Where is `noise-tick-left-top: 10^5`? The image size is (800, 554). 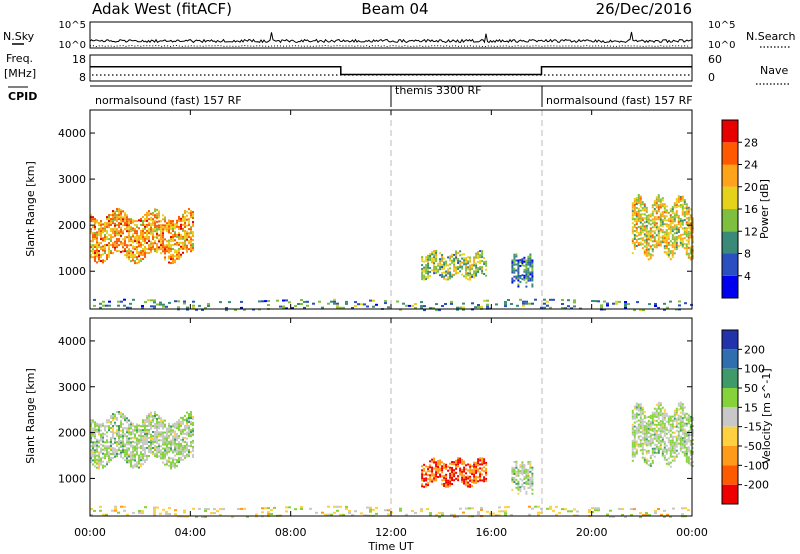 noise-tick-left-top: 10^5 is located at coordinates (72, 25).